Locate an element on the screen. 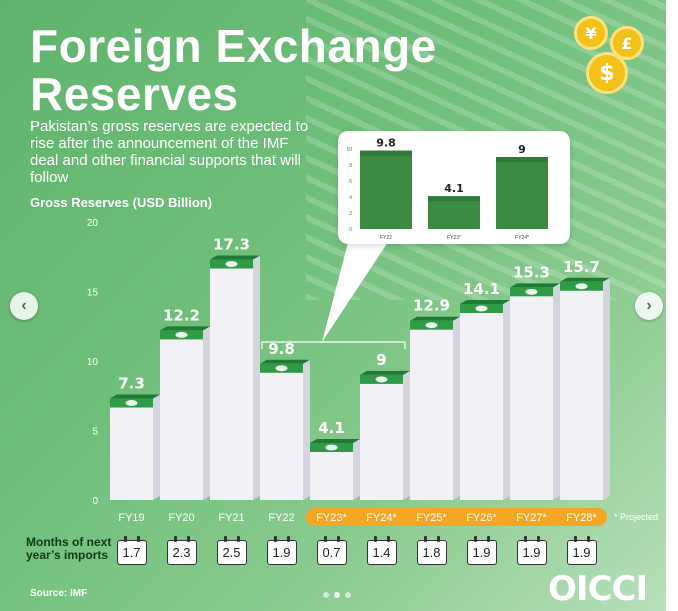 The width and height of the screenshot is (678, 611). bar-value-label: 9 is located at coordinates (381, 360).